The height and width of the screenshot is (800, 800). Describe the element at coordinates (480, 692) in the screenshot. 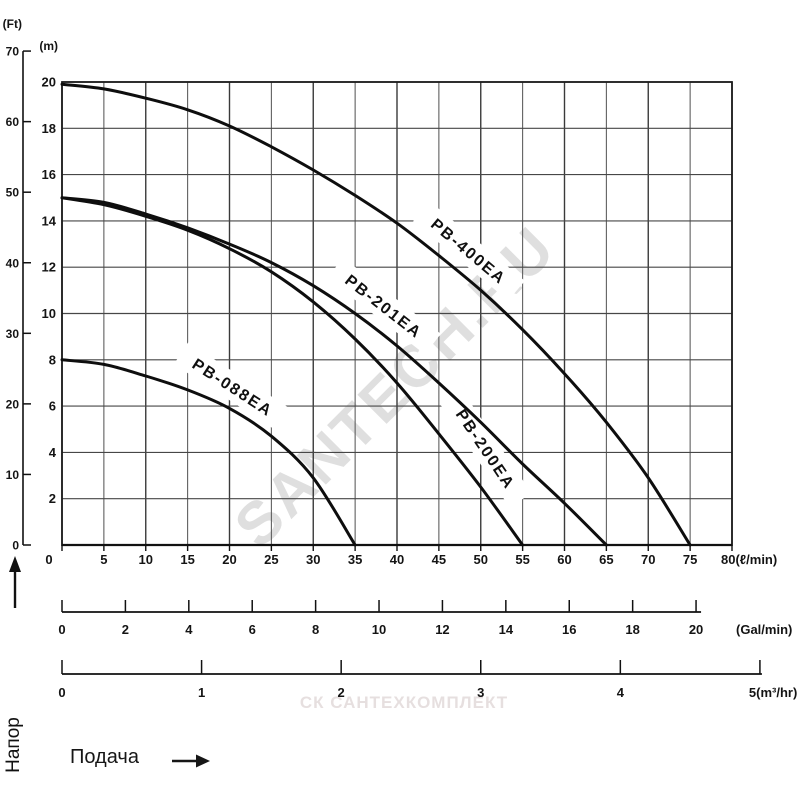

I see `tick-label: 3` at that location.